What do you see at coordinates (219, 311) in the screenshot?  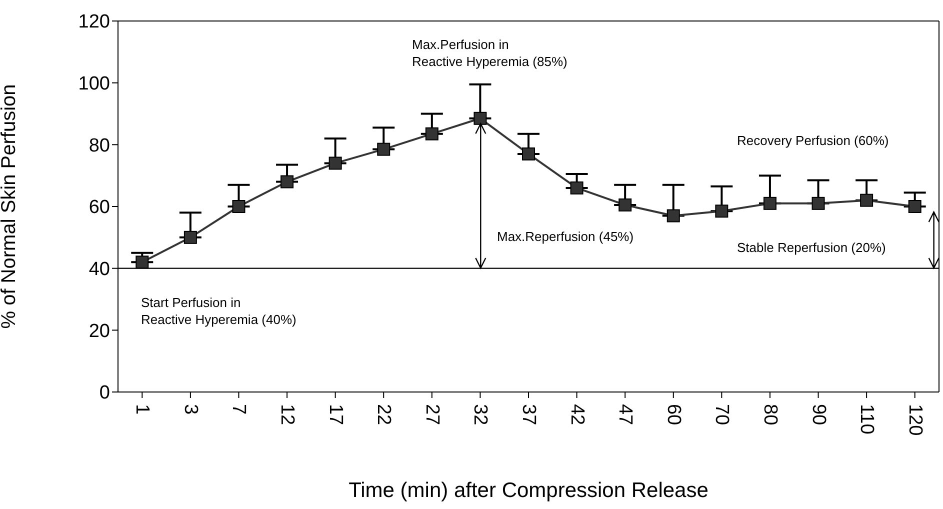 I see `annotation: Start Perfusion in Reactive Hyperemia (40%)` at bounding box center [219, 311].